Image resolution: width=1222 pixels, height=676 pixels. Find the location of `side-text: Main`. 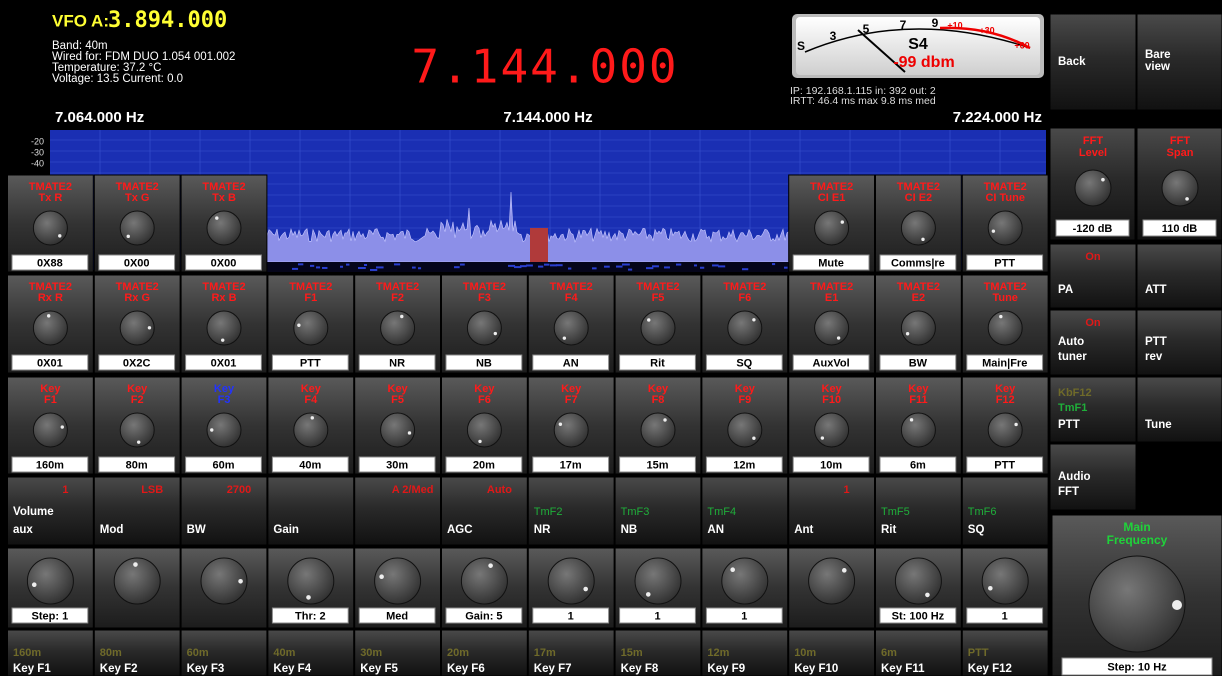

side-text: Main is located at coordinates (1136, 527).